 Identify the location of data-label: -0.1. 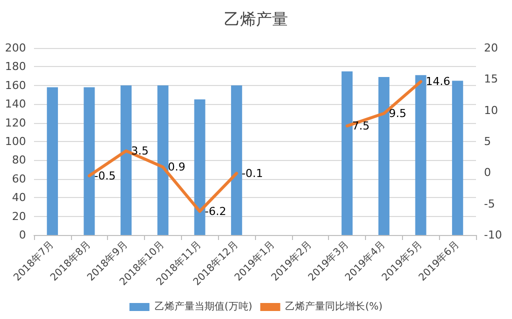
(253, 173).